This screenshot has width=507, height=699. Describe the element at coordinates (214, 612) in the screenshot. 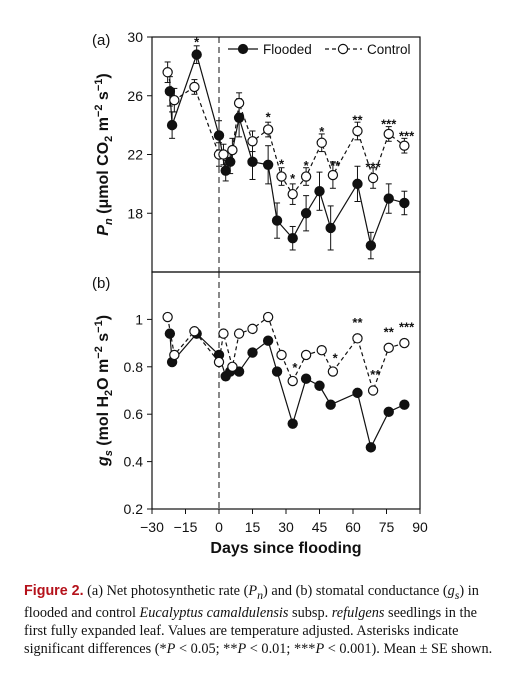

I see `caption-species: Eucalyptus camaldulensis` at that location.